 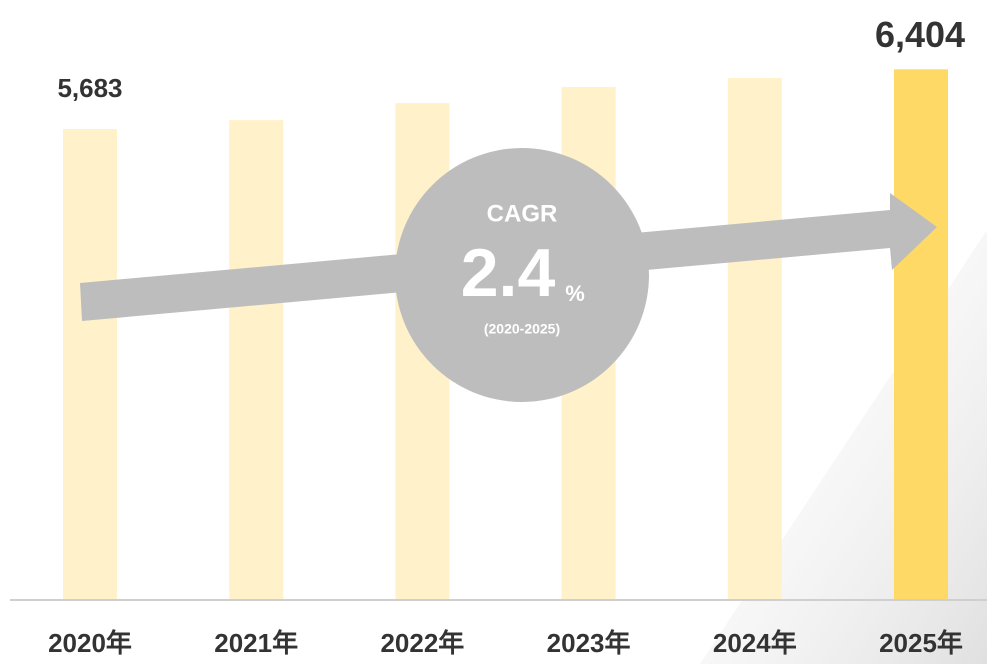 What do you see at coordinates (422, 643) in the screenshot?
I see `x-tick-label: 2022年` at bounding box center [422, 643].